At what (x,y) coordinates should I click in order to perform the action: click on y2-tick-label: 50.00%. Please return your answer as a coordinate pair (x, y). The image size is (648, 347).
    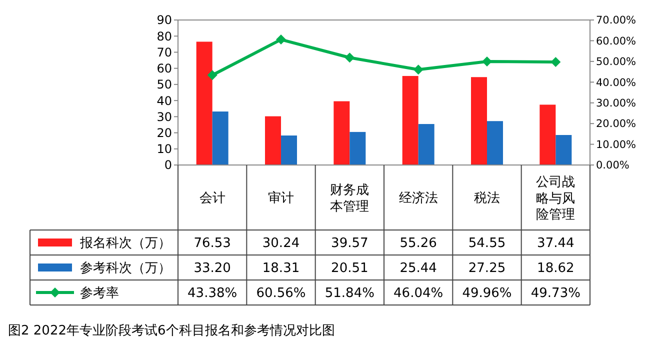
    Looking at the image, I should click on (616, 62).